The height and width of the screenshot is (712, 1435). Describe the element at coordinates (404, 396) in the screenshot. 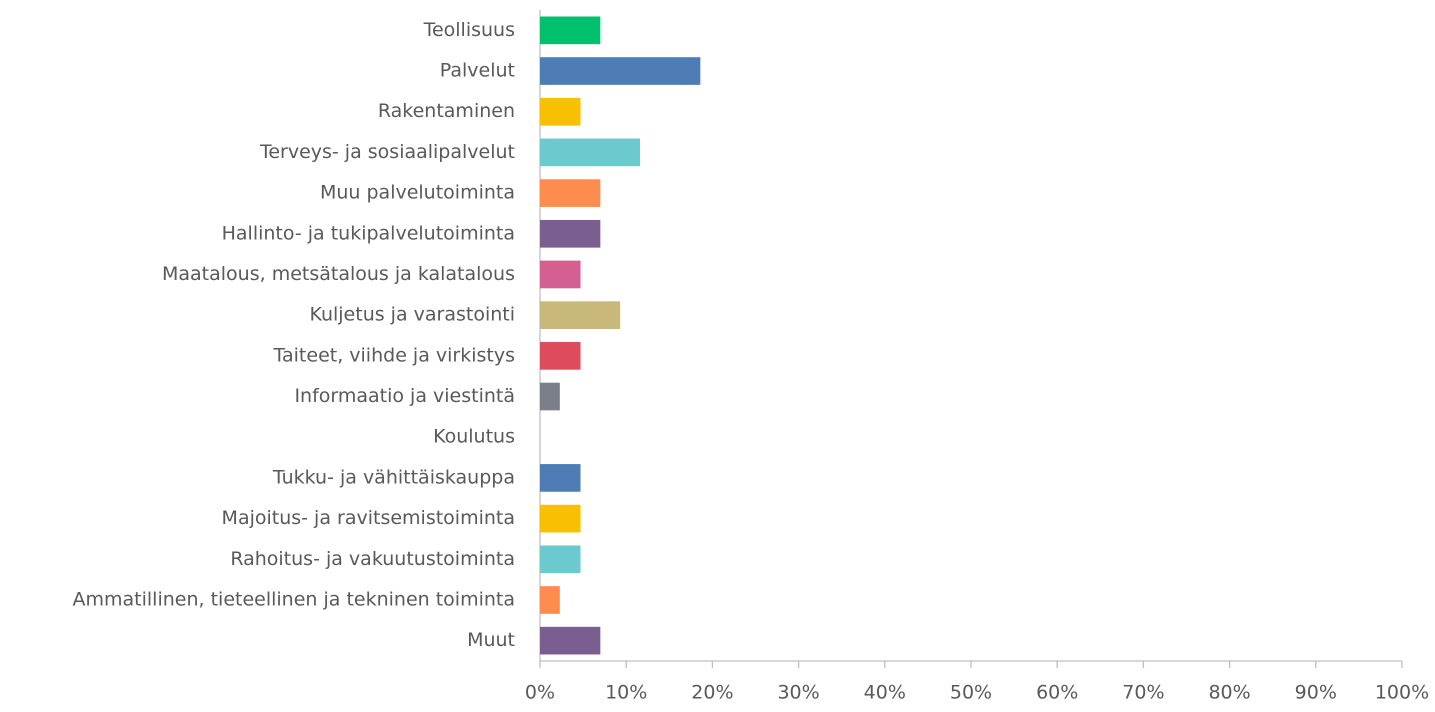

I see `y-tick-label: Informaatio ja viestintä` at that location.